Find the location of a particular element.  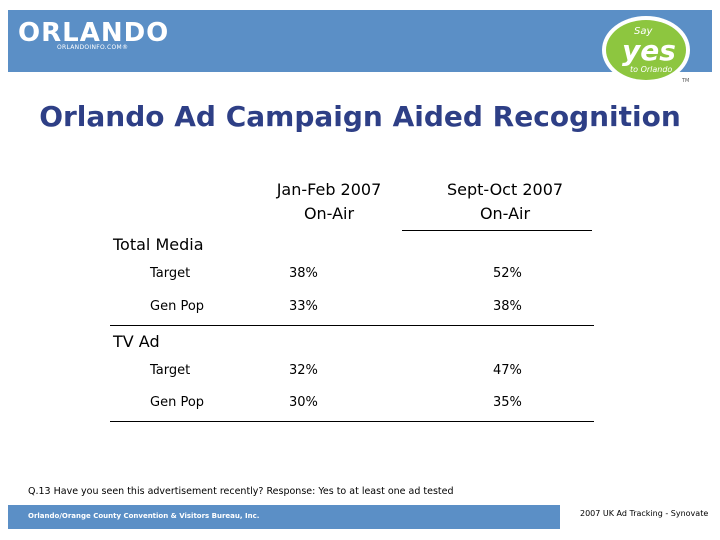

header-bar is located at coordinates (360, 41).